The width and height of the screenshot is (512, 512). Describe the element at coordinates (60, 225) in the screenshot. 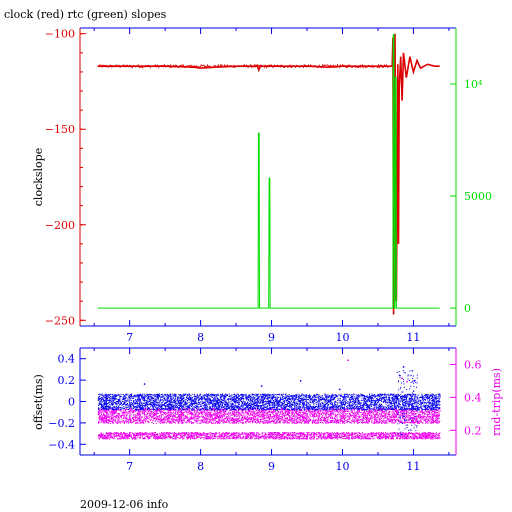

I see `y-tick-label: −200` at that location.